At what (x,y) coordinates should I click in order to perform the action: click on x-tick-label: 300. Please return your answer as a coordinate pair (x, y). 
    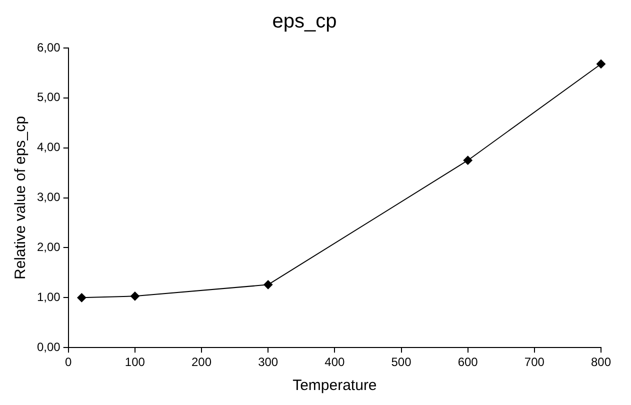
    Looking at the image, I should click on (268, 362).